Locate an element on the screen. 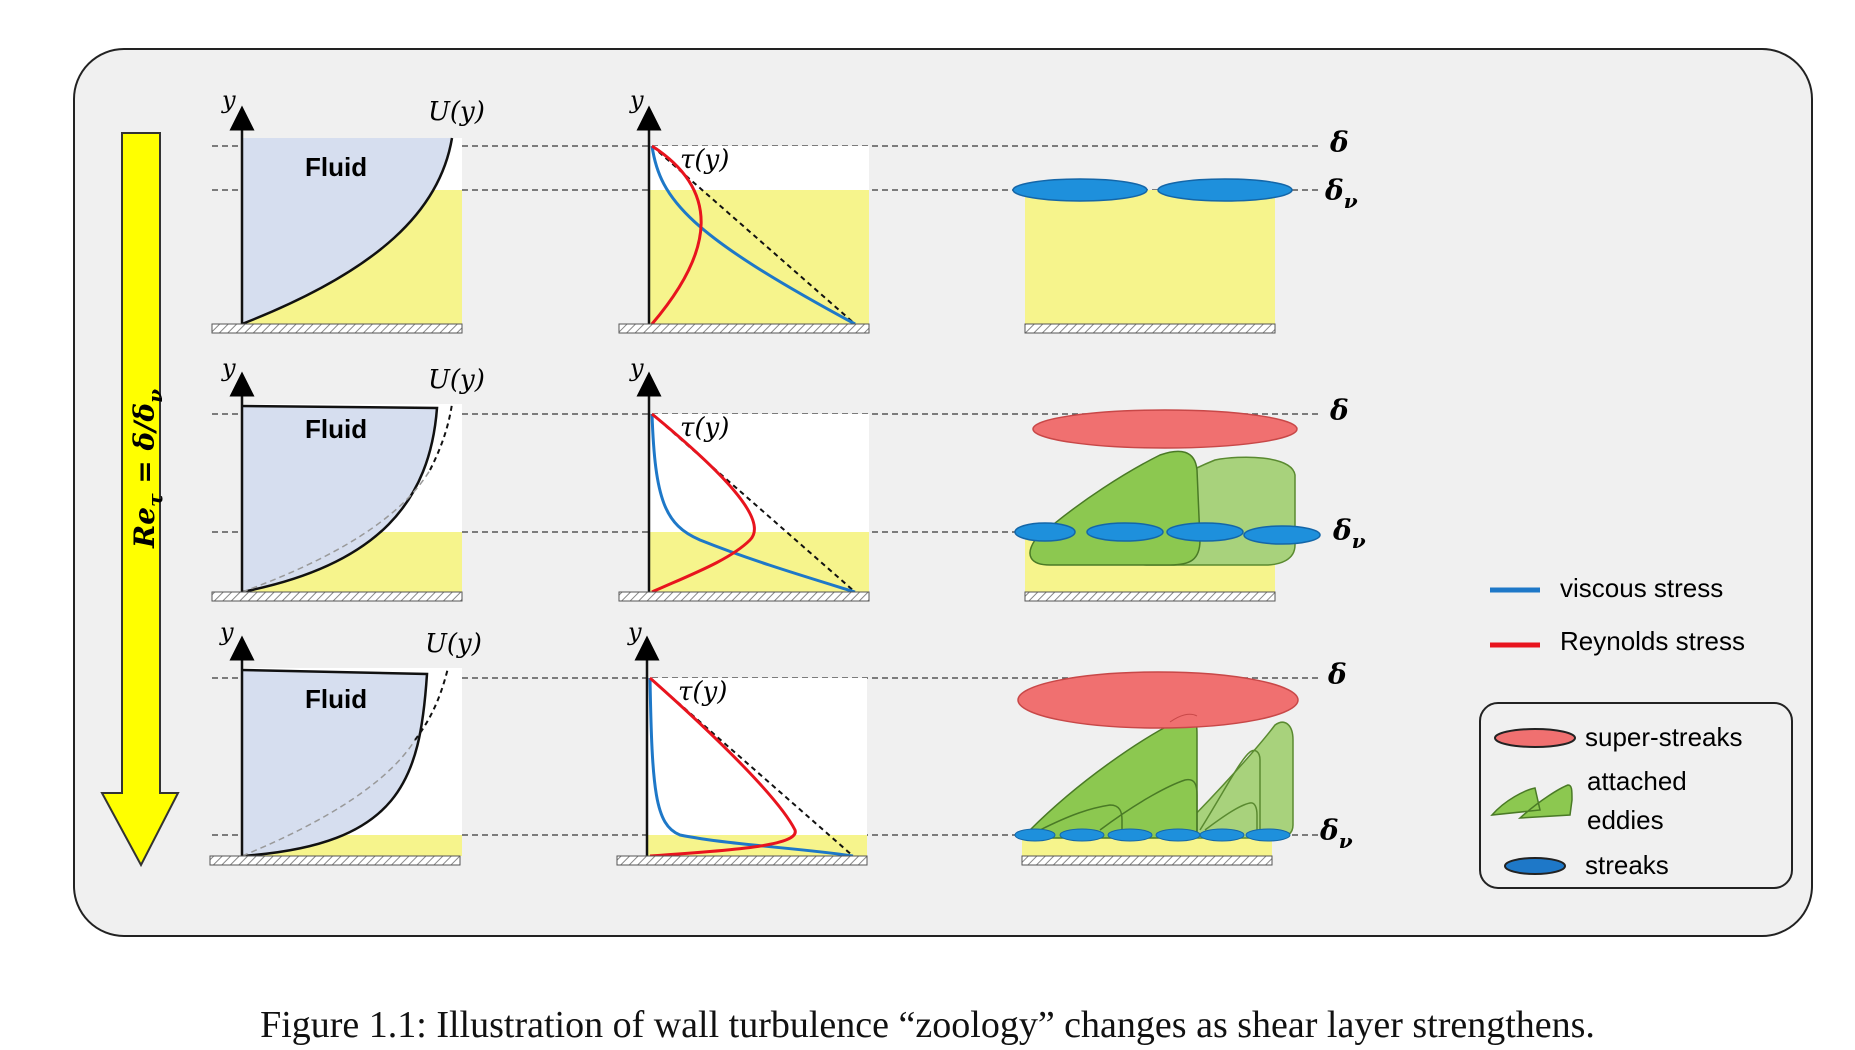  row-3: y U(y) Fluid y τ(y) is located at coordinates (781, 742).